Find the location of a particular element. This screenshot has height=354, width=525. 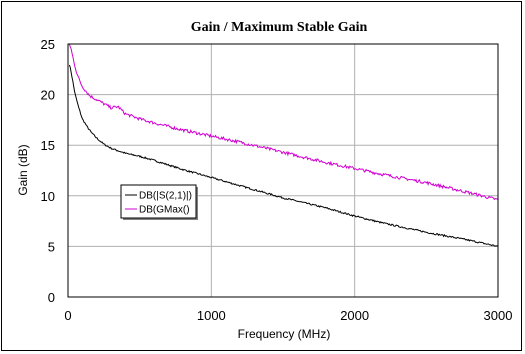

legend-label: DB(GMax() is located at coordinates (164, 210).